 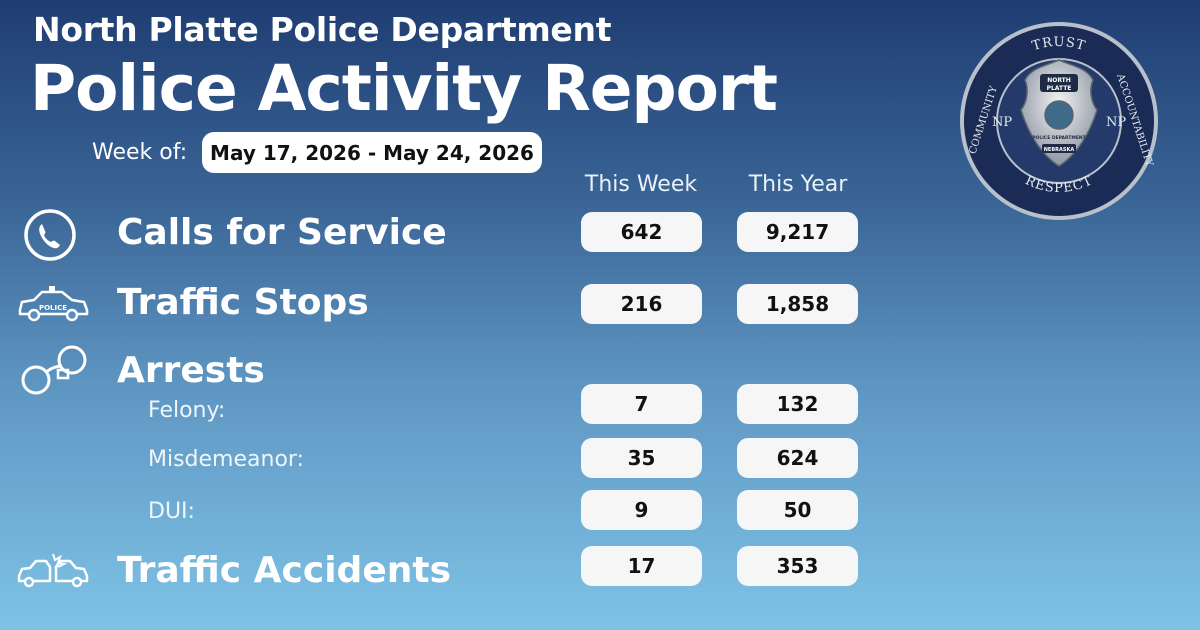 What do you see at coordinates (322, 29) in the screenshot?
I see `org-name: North Platte Police Department` at bounding box center [322, 29].